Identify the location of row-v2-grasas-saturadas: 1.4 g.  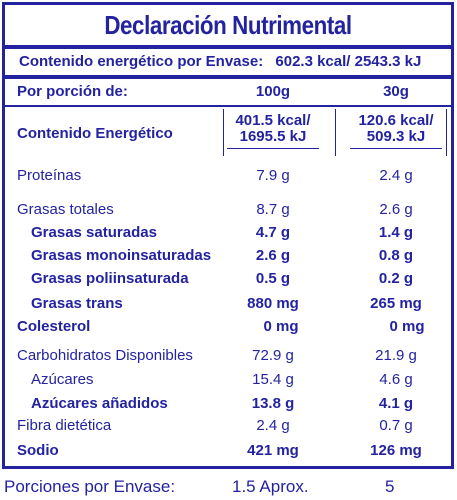
(396, 232).